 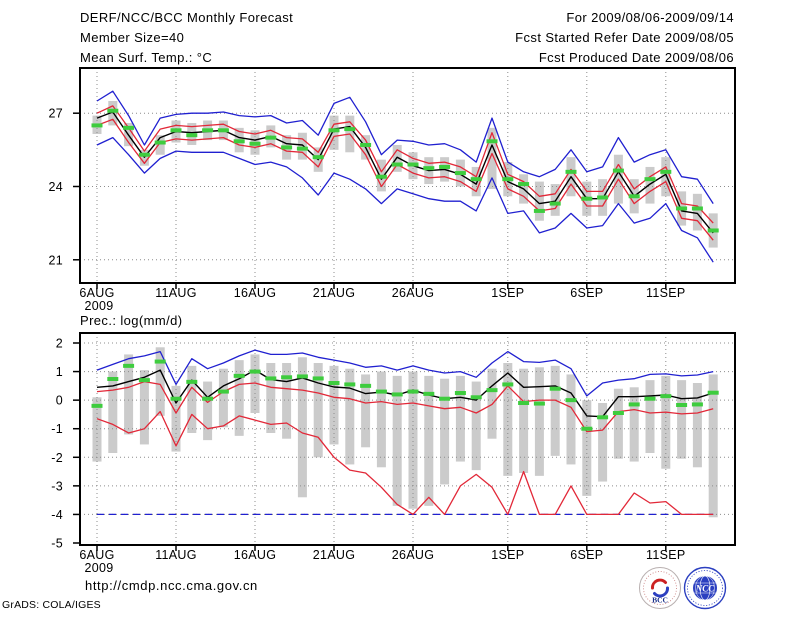 What do you see at coordinates (131, 320) in the screenshot?
I see `precip-panel-label: Prec.: log(mm/d)` at bounding box center [131, 320].